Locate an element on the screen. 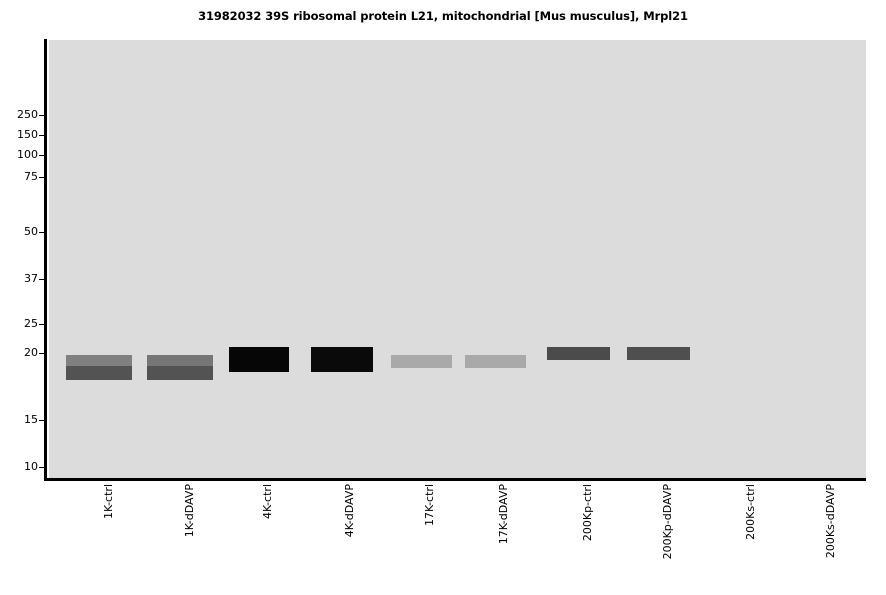  x-axis-tick-label: 200Ks-ctrl is located at coordinates (750, 512).